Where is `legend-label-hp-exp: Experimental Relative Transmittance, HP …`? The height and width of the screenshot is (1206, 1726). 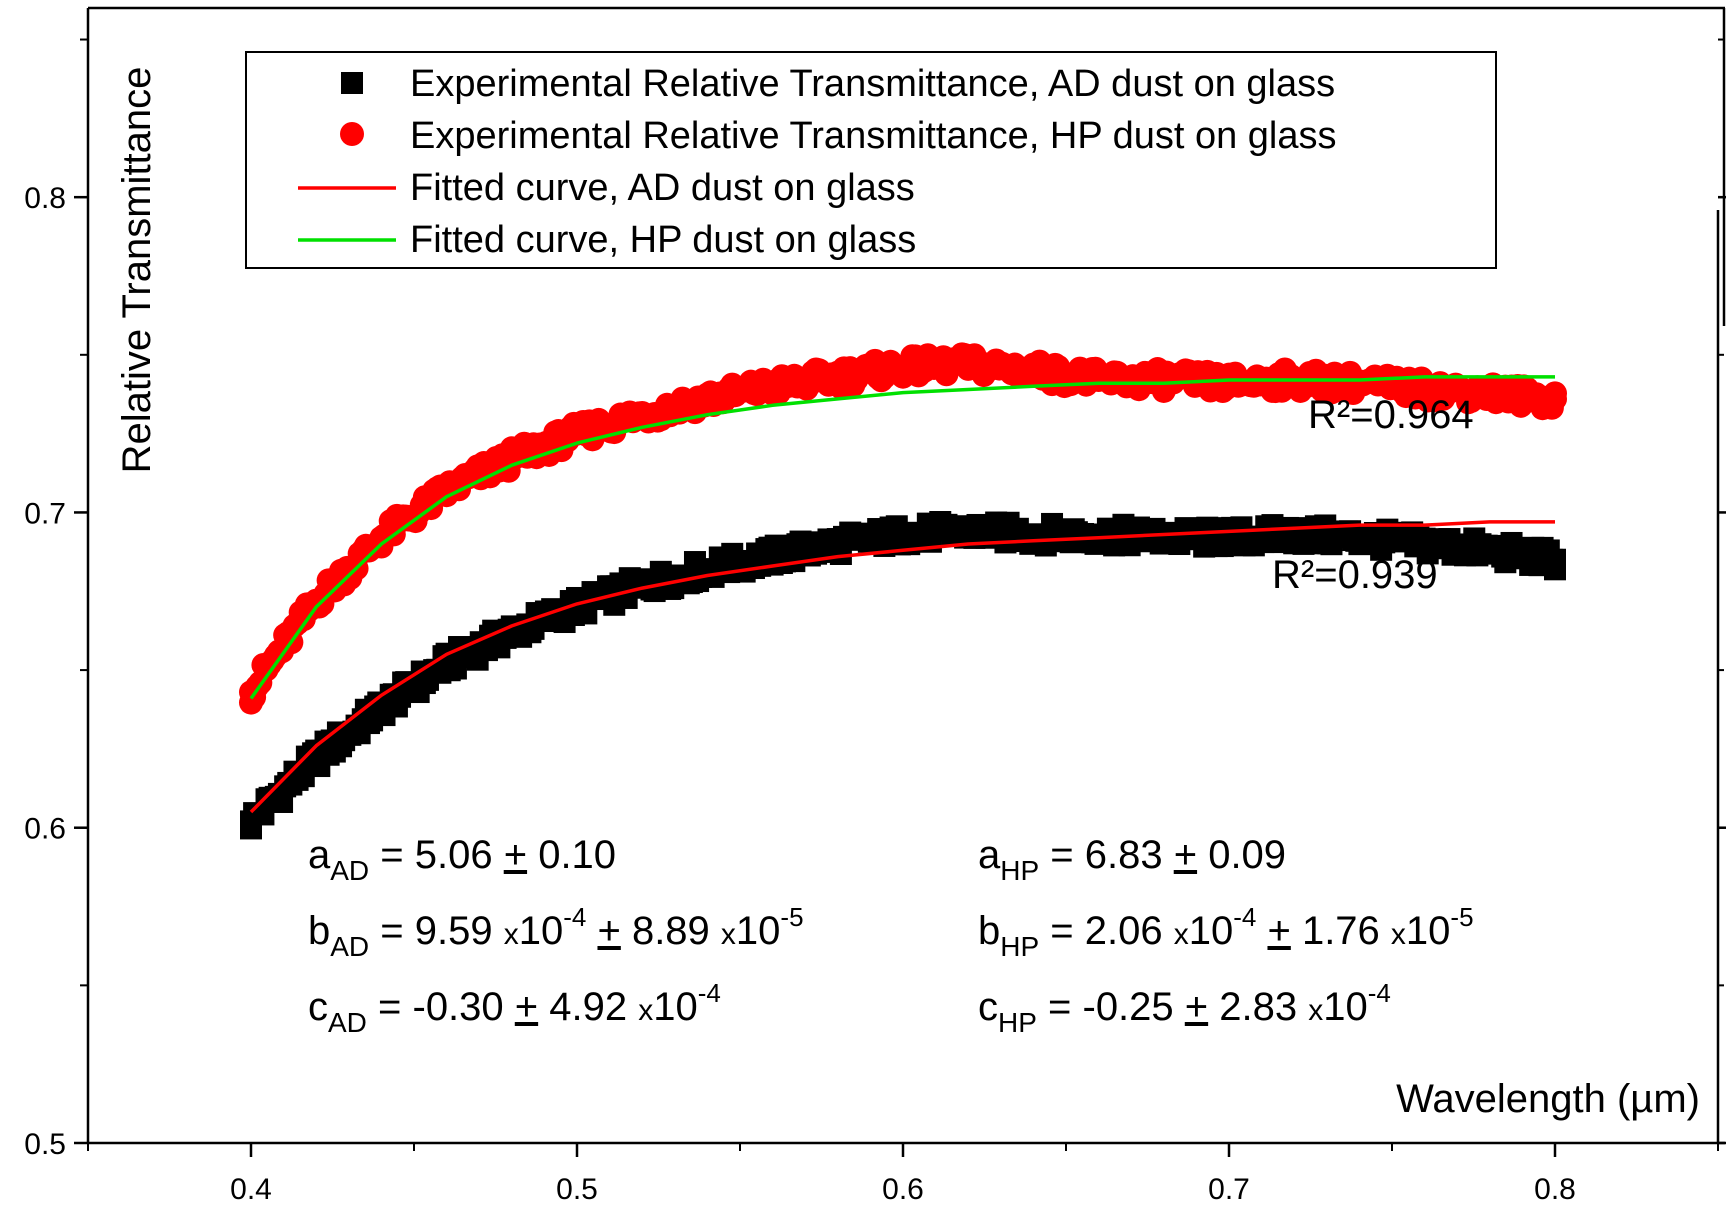
legend-label-hp-exp: Experimental Relative Transmittance, HP … is located at coordinates (873, 136).